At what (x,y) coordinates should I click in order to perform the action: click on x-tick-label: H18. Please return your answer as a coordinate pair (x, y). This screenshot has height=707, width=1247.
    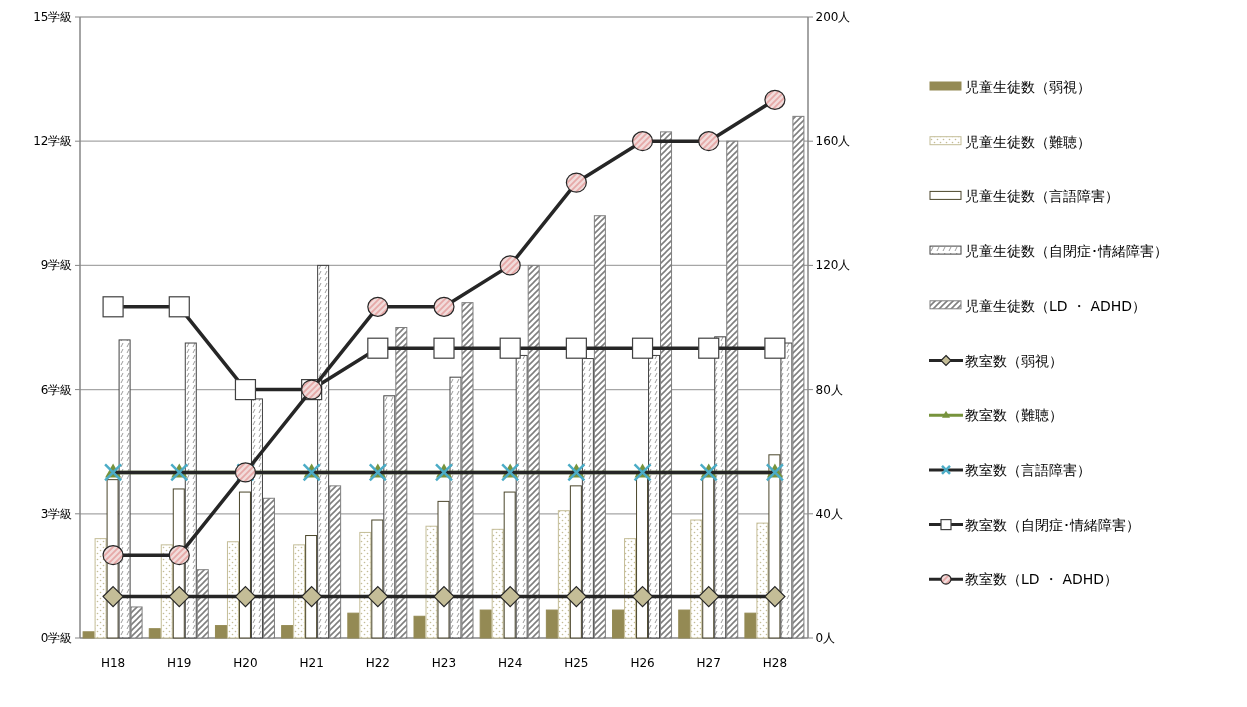
    Looking at the image, I should click on (113, 663).